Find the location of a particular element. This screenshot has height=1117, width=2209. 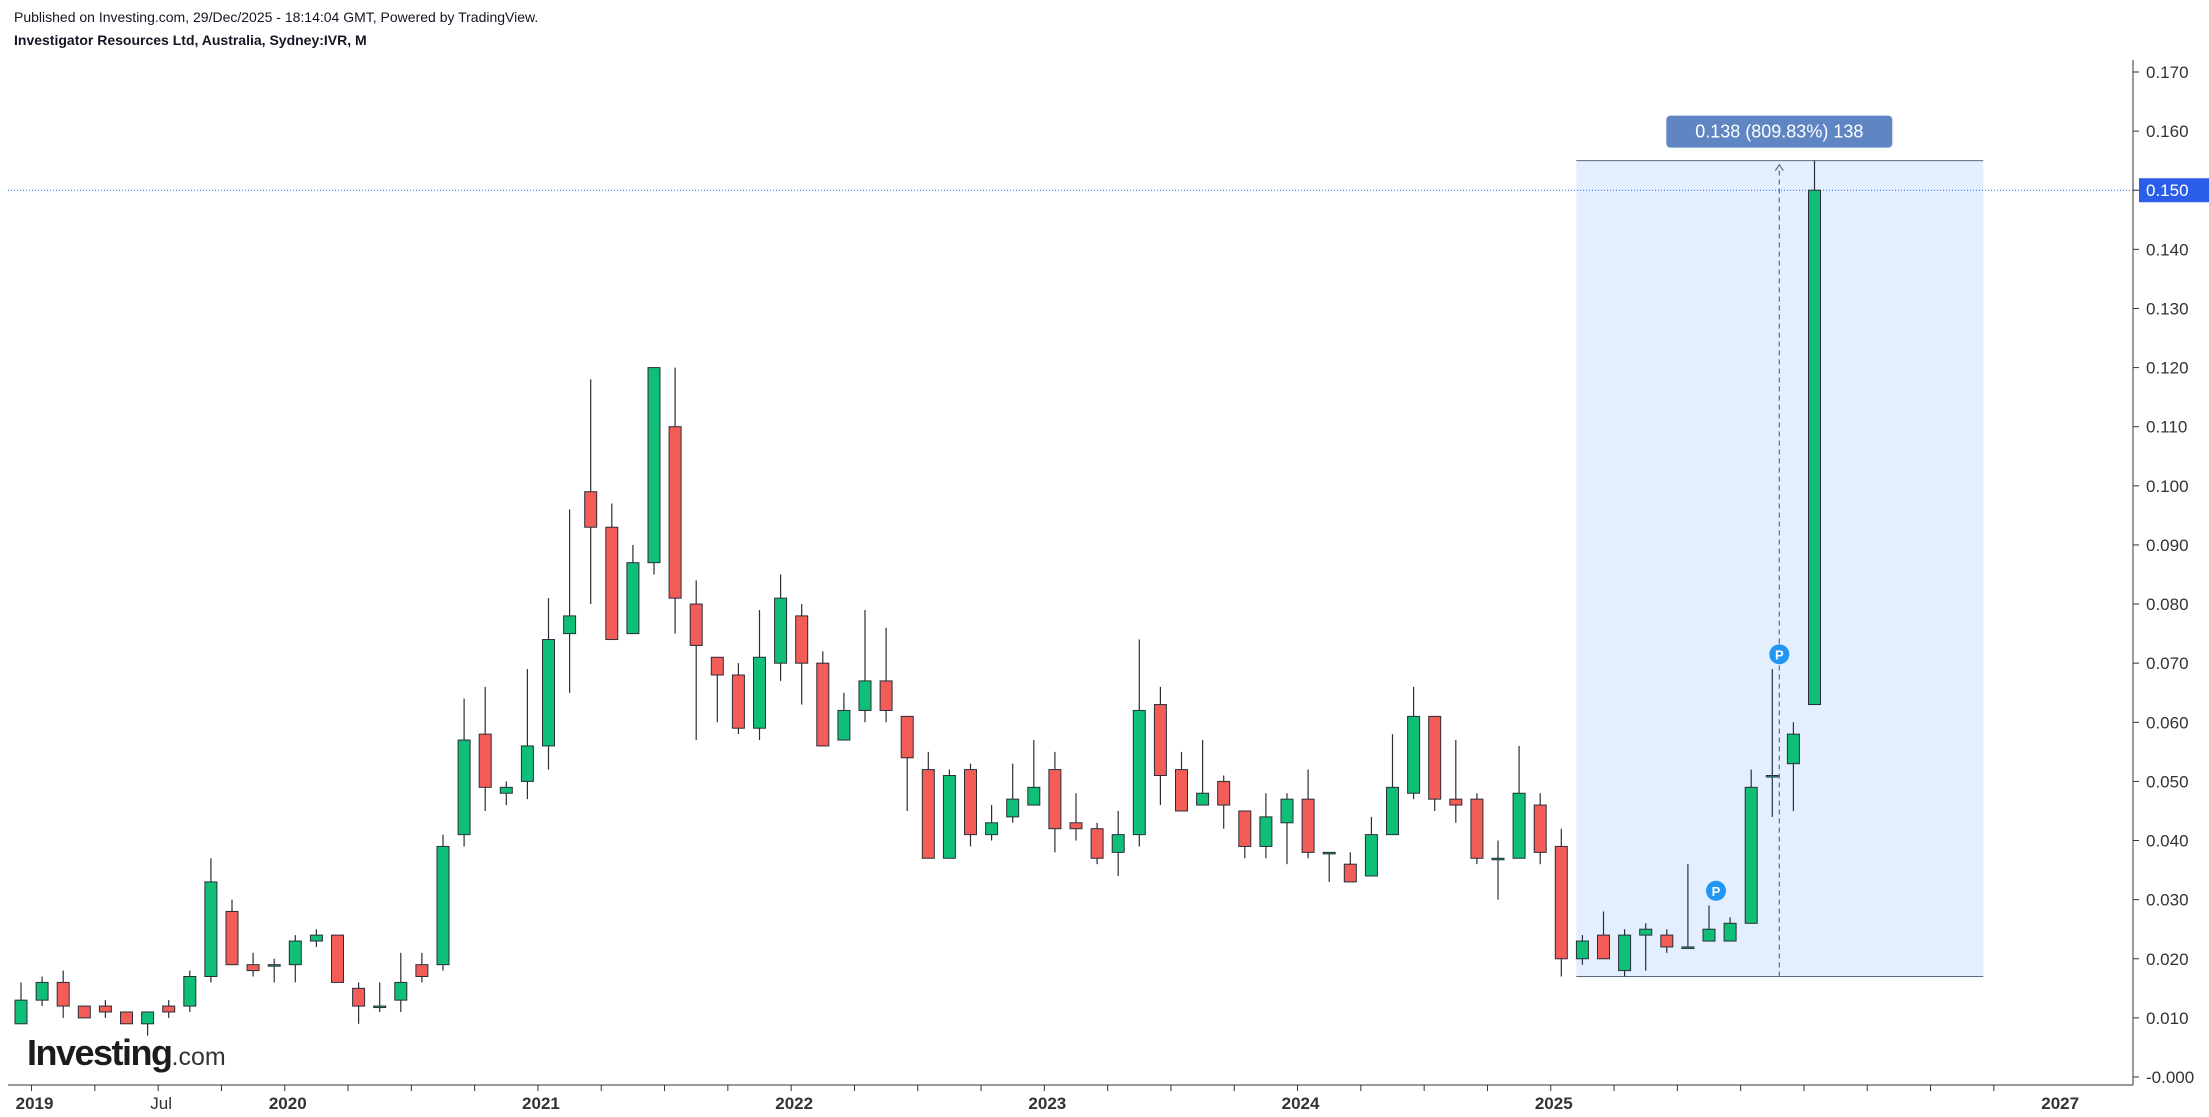

y-tick-label: 0.010 is located at coordinates (2167, 1018).